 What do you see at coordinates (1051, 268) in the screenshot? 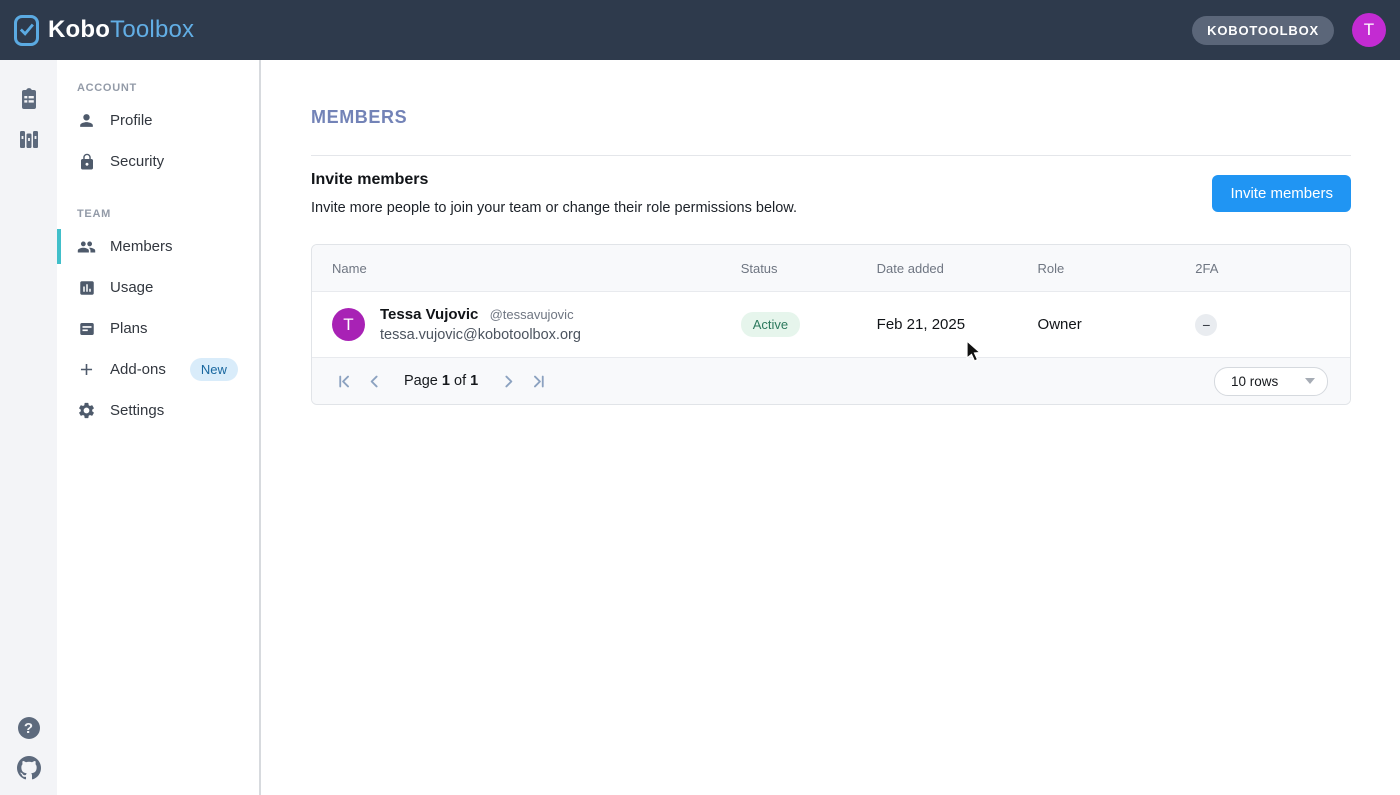
I see `column-header-role: Role` at bounding box center [1051, 268].